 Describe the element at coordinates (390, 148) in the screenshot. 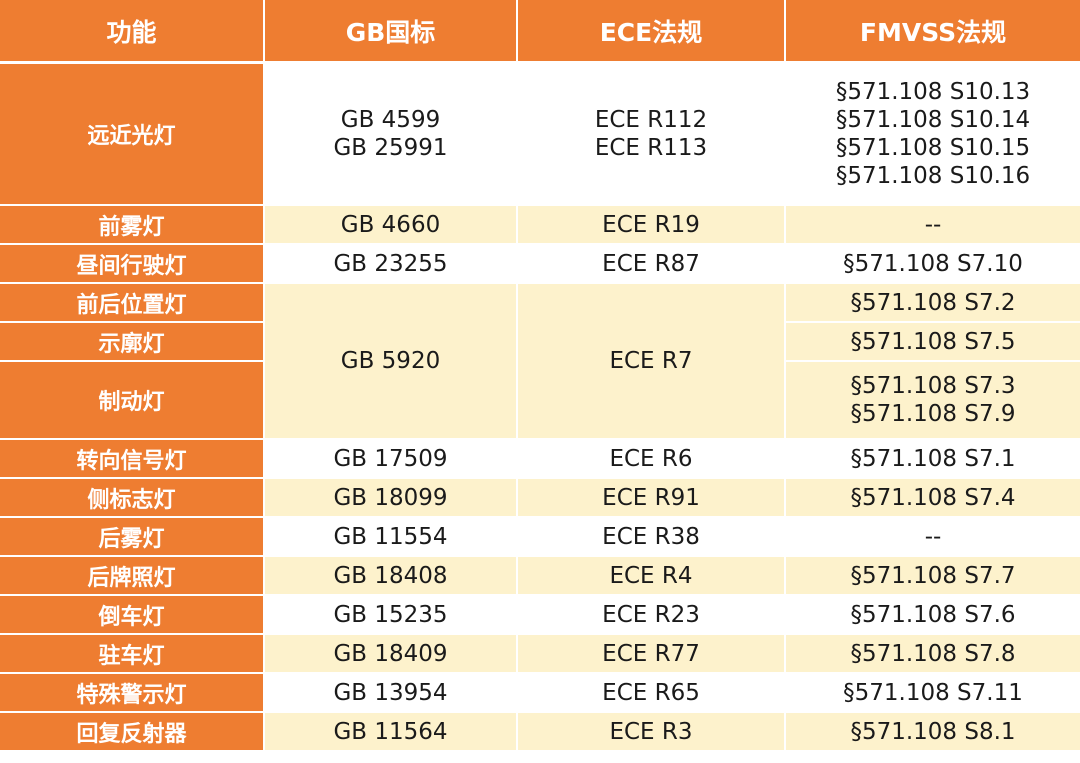

I see `gb-value: GB 25991` at that location.